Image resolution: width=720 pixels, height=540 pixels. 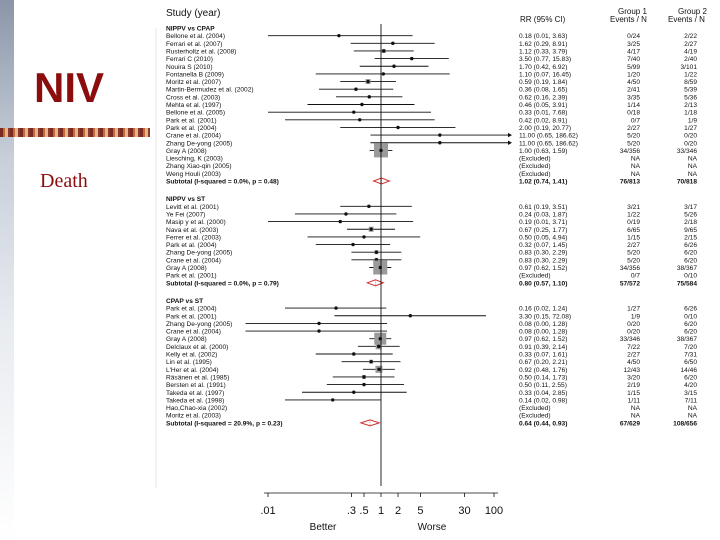 I want to click on study-label: Takeda et al. (1998), so click(x=195, y=400).